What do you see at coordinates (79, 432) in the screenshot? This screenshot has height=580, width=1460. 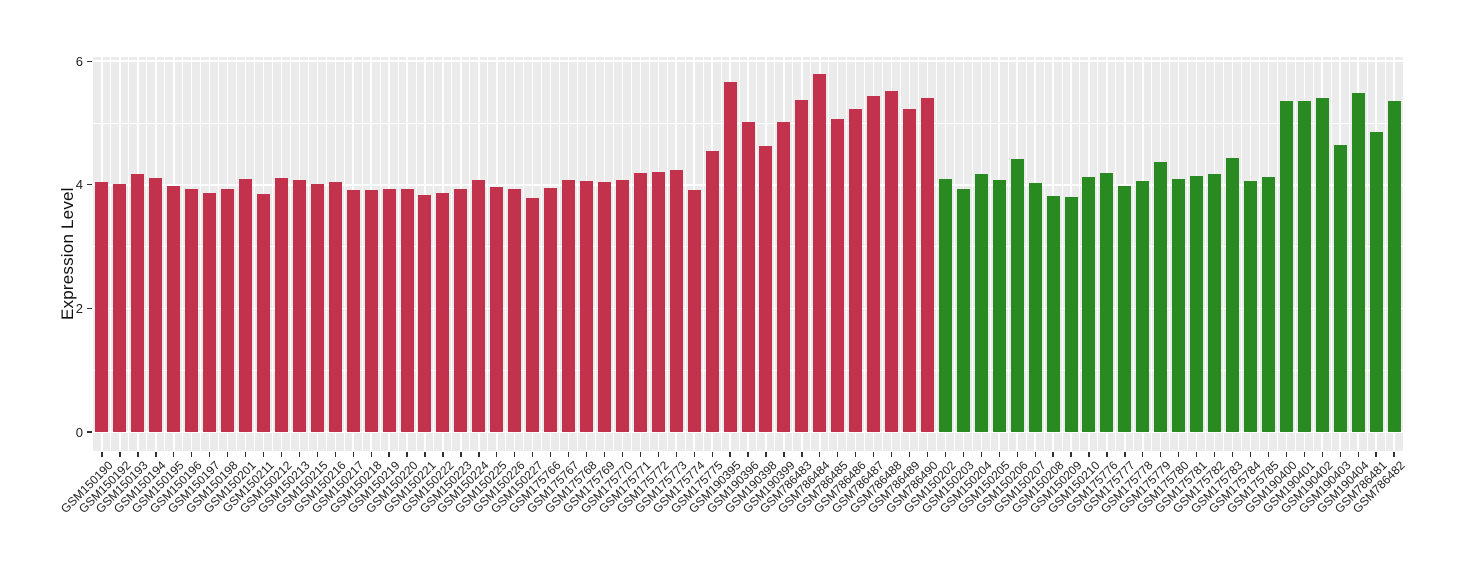 I see `y-tick-label: 0` at bounding box center [79, 432].